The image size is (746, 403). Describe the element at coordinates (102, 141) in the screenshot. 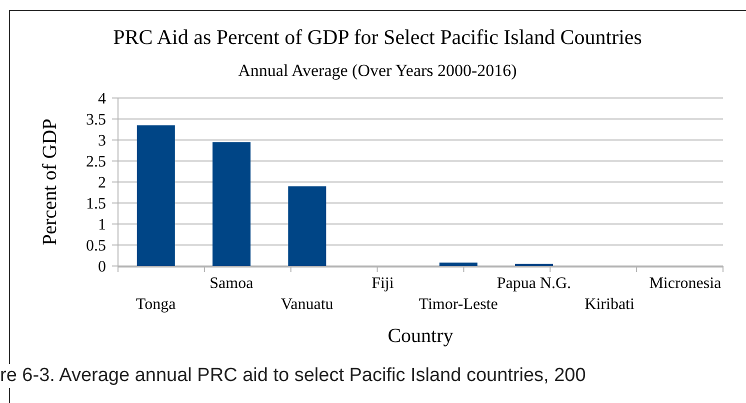

I see `y-tick-label: 3` at that location.